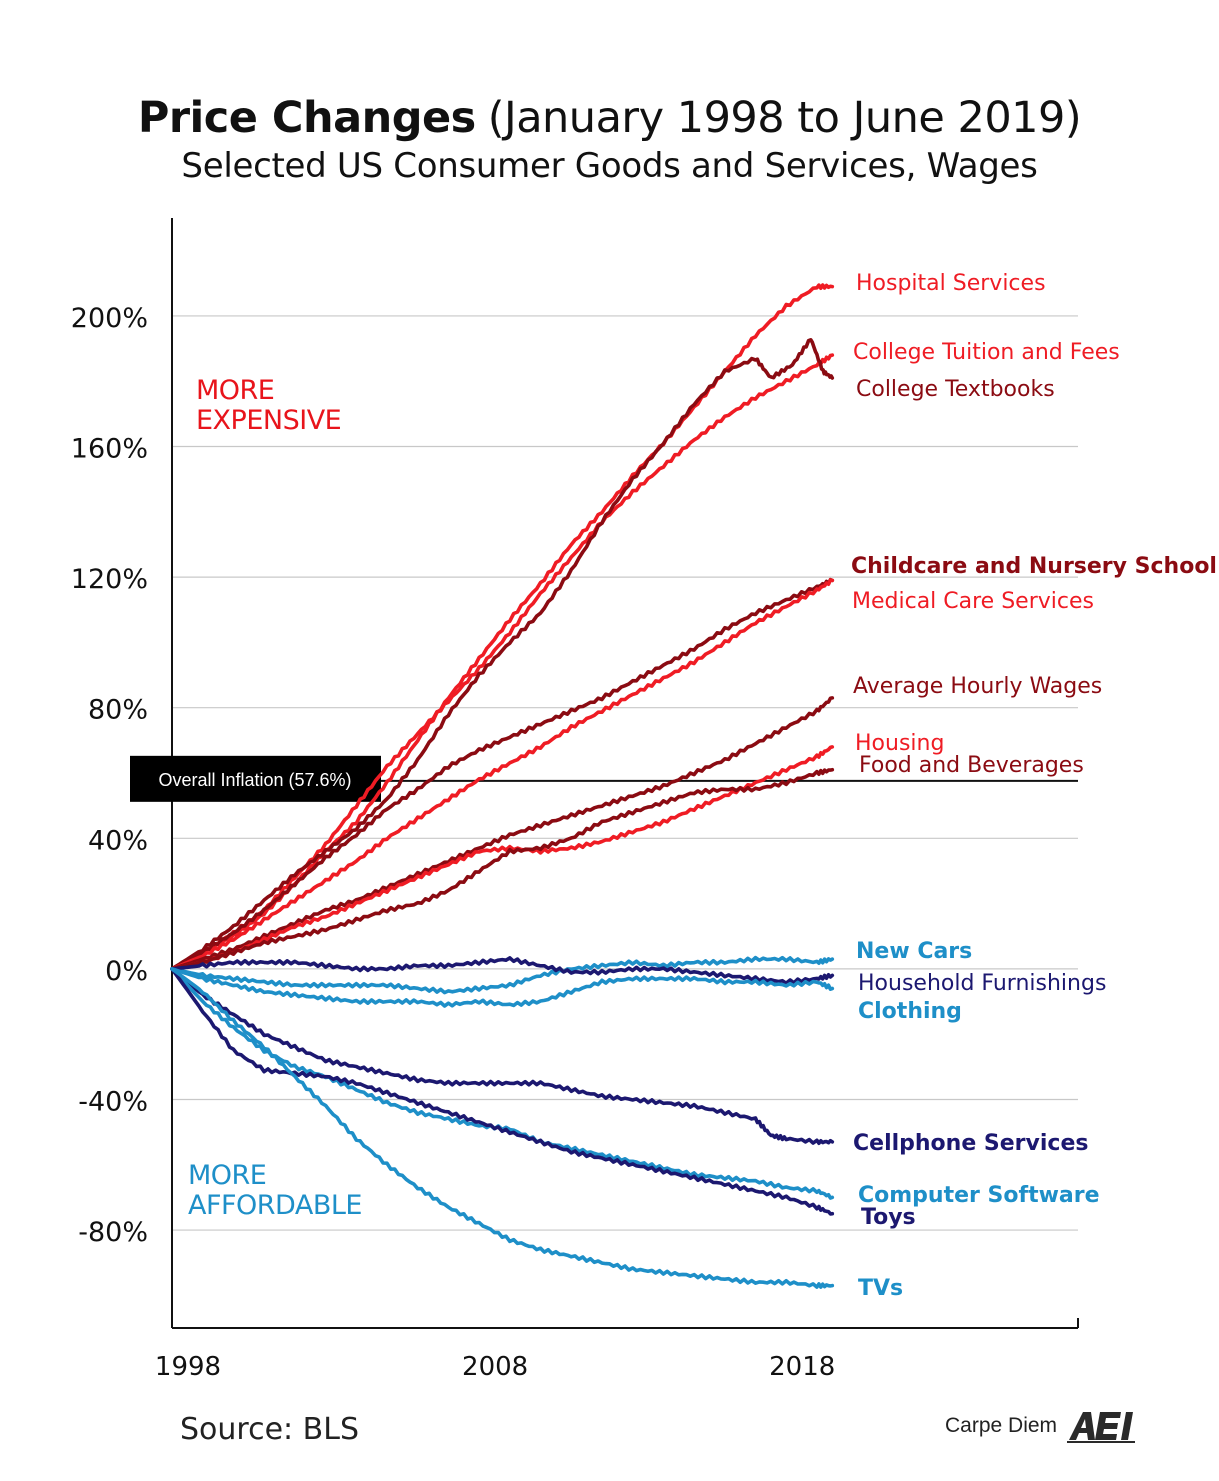 The height and width of the screenshot is (1481, 1219). Describe the element at coordinates (977, 686) in the screenshot. I see `series-label: Average Hourly Wages` at that location.